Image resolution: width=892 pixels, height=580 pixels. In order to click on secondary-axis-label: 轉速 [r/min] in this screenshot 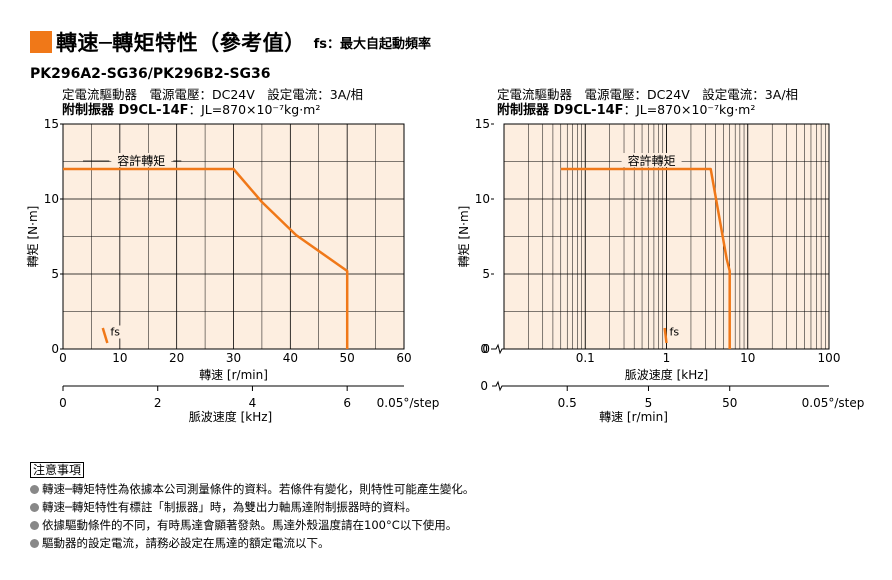, I will do `click(633, 417)`.